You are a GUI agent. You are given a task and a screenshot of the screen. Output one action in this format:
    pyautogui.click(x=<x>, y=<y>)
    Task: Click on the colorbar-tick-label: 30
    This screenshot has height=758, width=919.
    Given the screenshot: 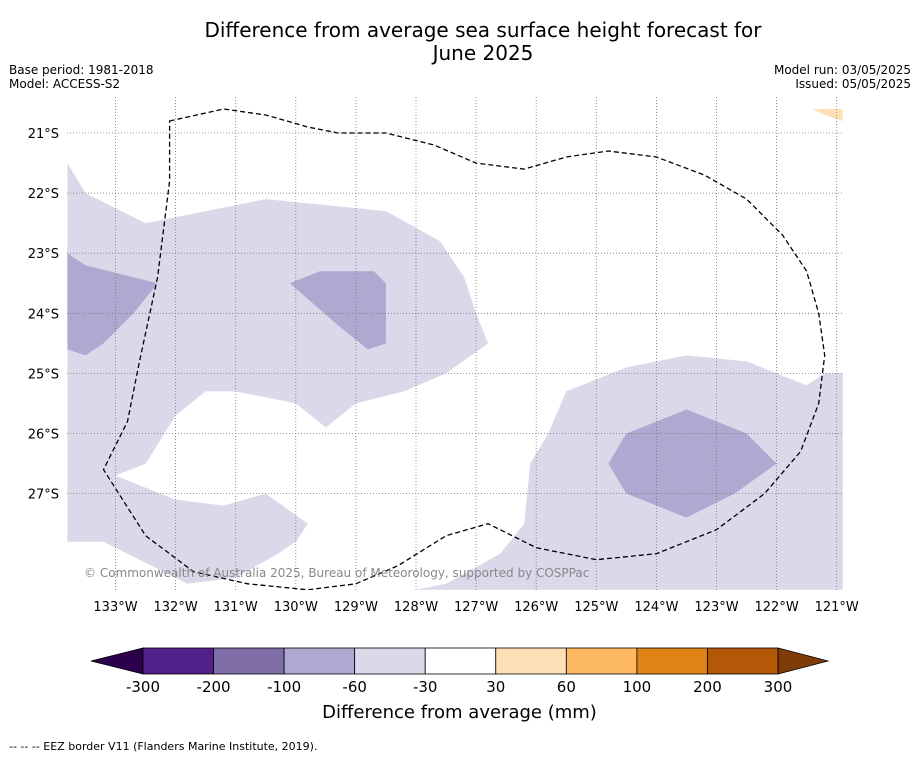 What is the action you would take?
    pyautogui.click(x=495, y=687)
    